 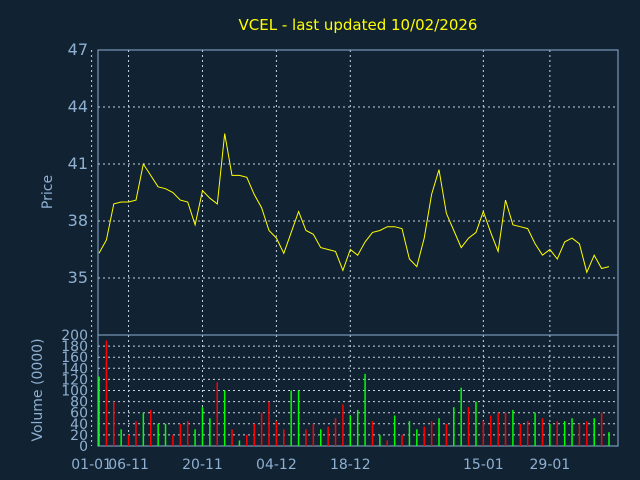 I want to click on volume-tick-label: 80, so click(x=79, y=403).